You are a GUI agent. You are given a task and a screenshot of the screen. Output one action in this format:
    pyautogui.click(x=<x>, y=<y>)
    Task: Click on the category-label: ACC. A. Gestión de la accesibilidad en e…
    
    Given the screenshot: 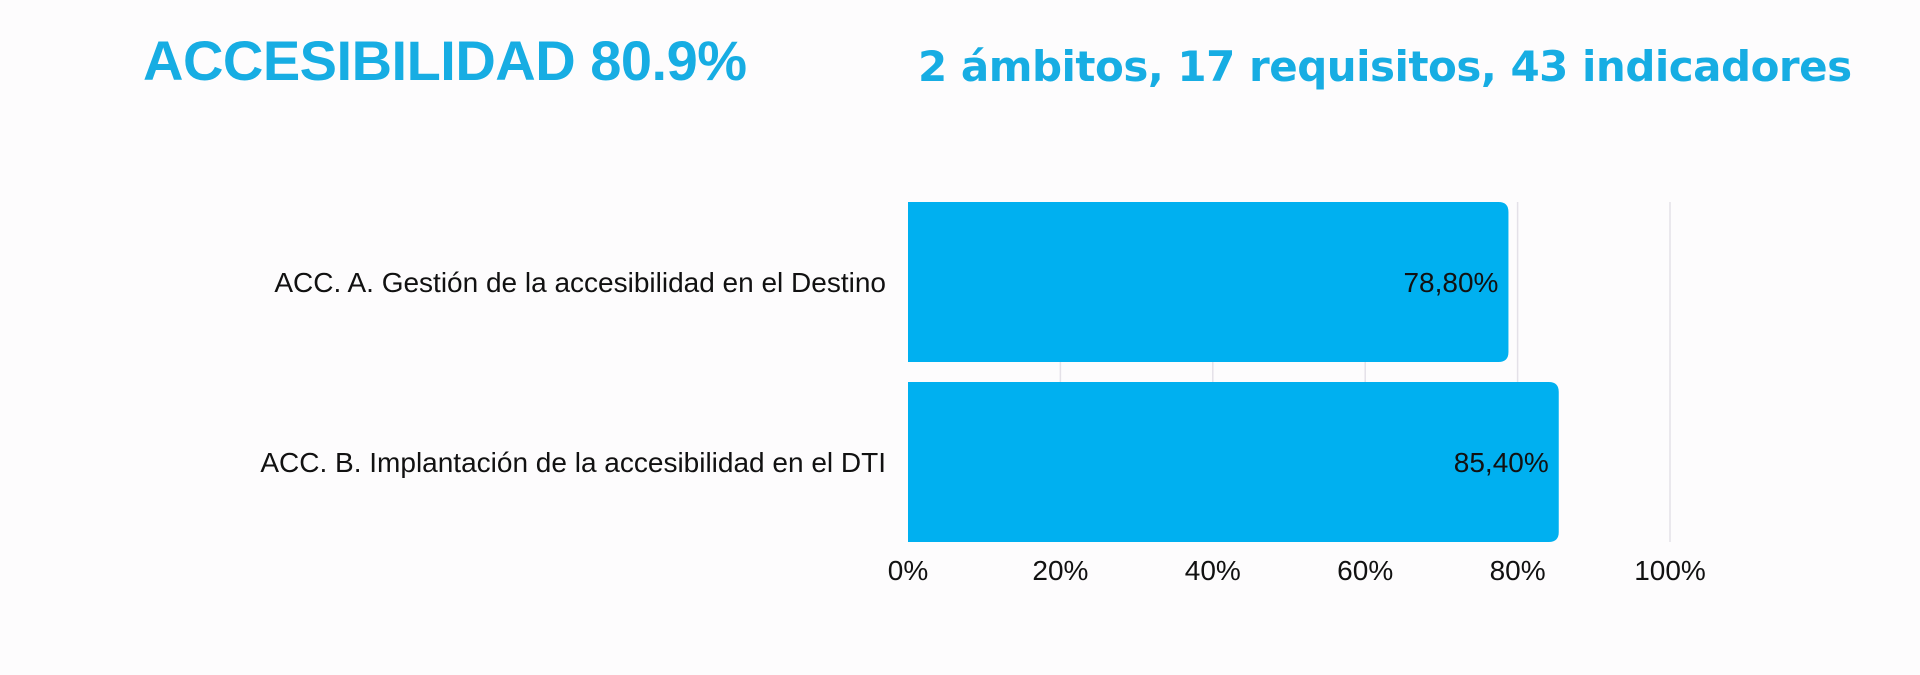 What is the action you would take?
    pyautogui.click(x=580, y=282)
    